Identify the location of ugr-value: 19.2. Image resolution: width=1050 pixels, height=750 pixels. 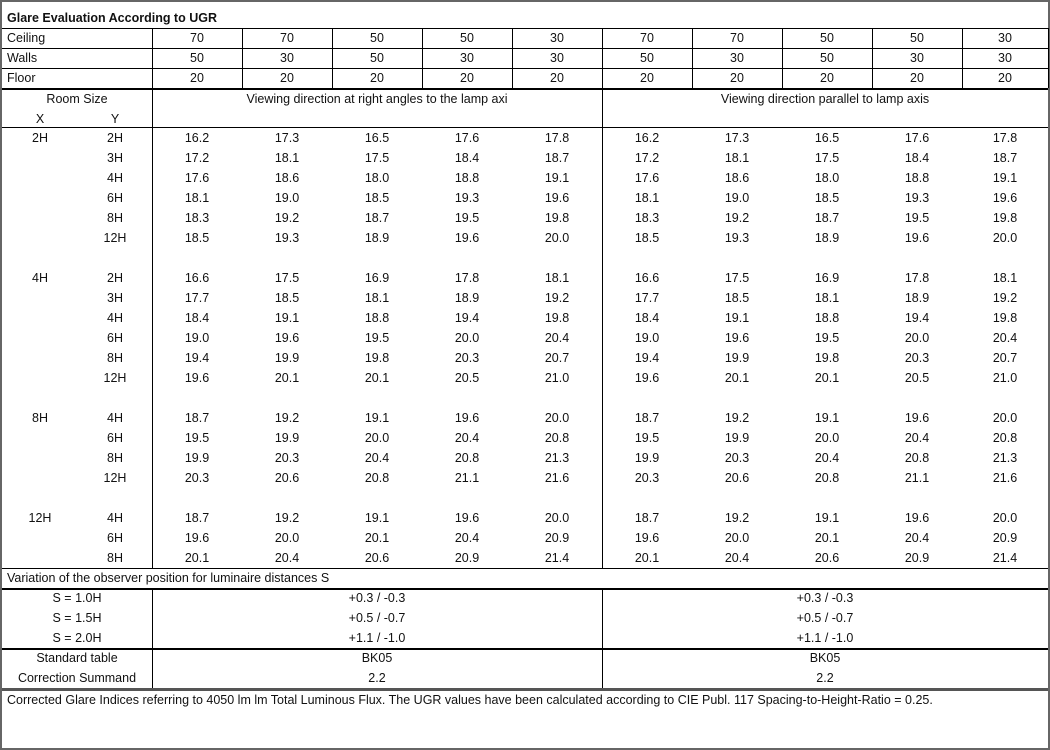
(557, 298).